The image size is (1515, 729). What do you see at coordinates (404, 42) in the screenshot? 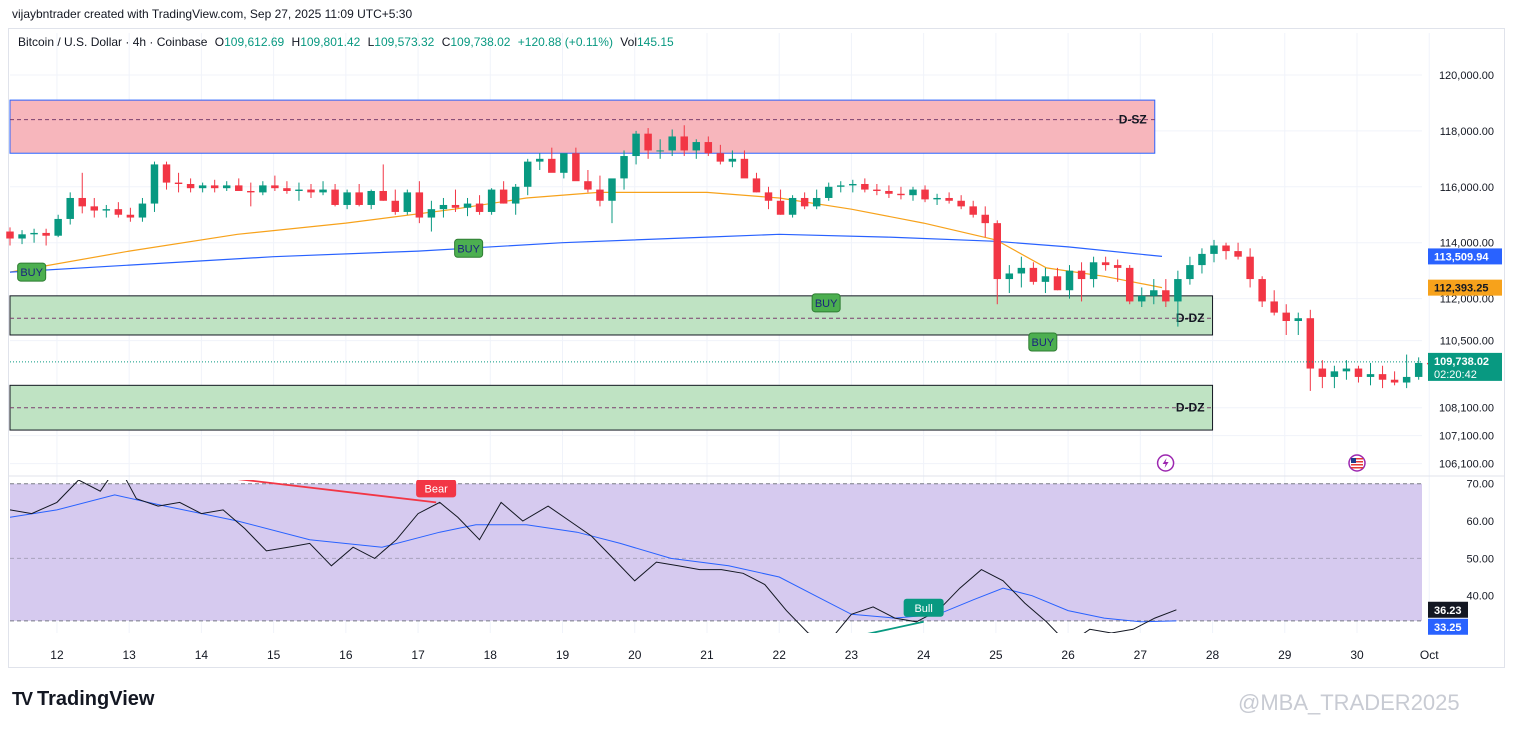
I see `ohlc-low: 109,573.32` at bounding box center [404, 42].